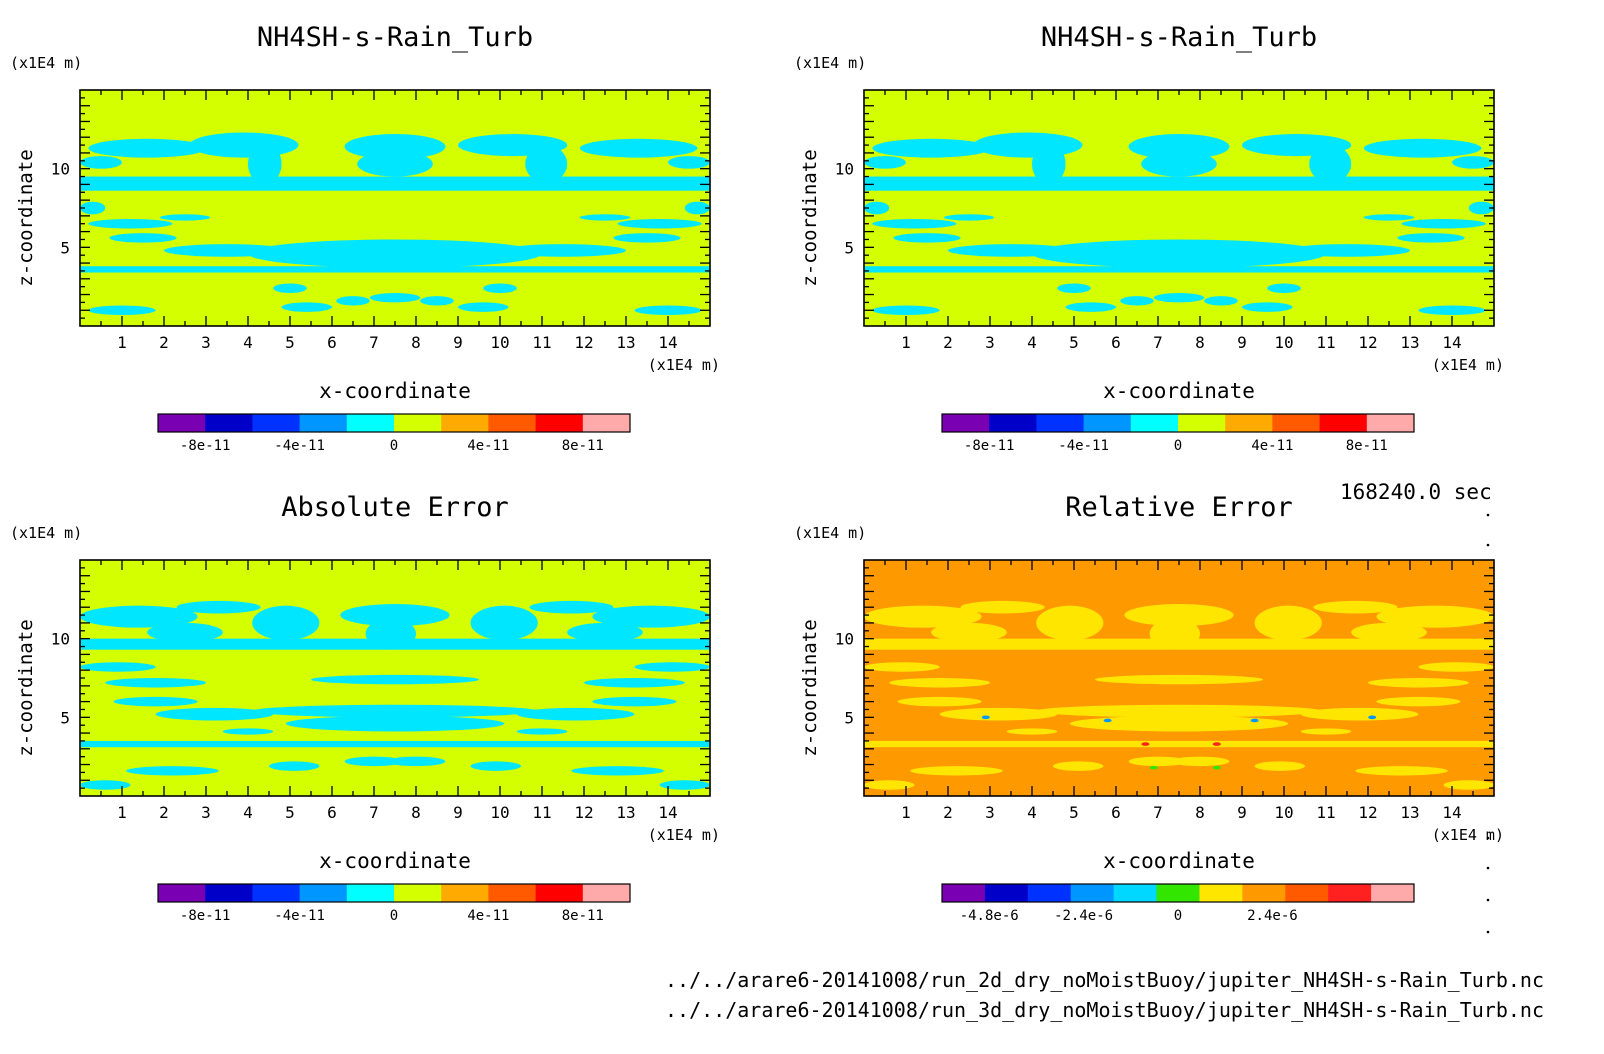 Image resolution: width=1604 pixels, height=1054 pixels. I want to click on colorbar: -8e-11 -4e-11 0 4e-11 8e-11, so click(394, 903).